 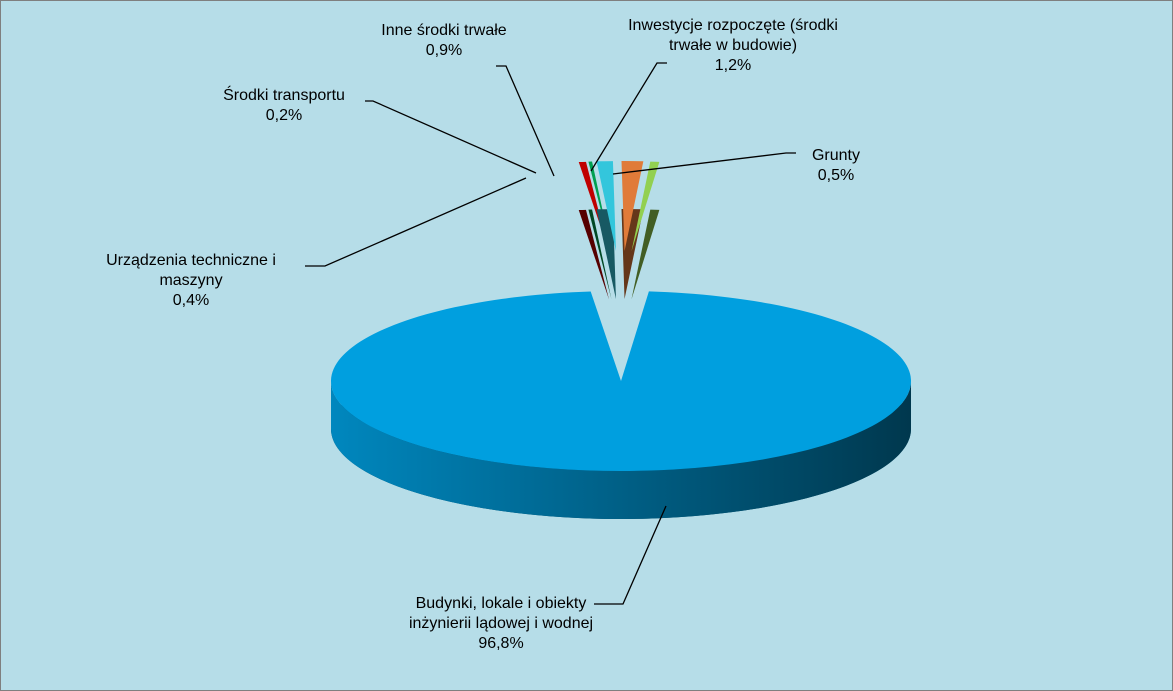 What do you see at coordinates (621, 450) in the screenshot?
I see `slice-side` at bounding box center [621, 450].